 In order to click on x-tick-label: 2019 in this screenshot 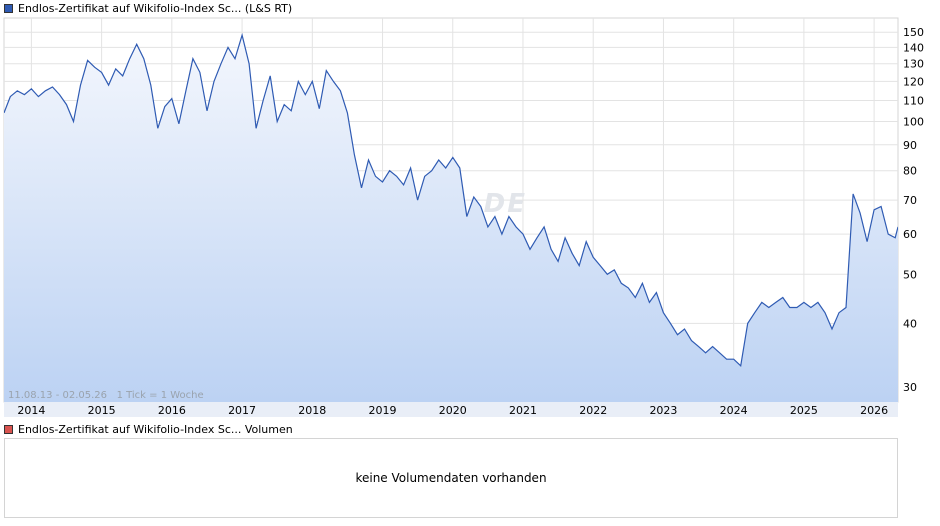, I will do `click(383, 410)`.